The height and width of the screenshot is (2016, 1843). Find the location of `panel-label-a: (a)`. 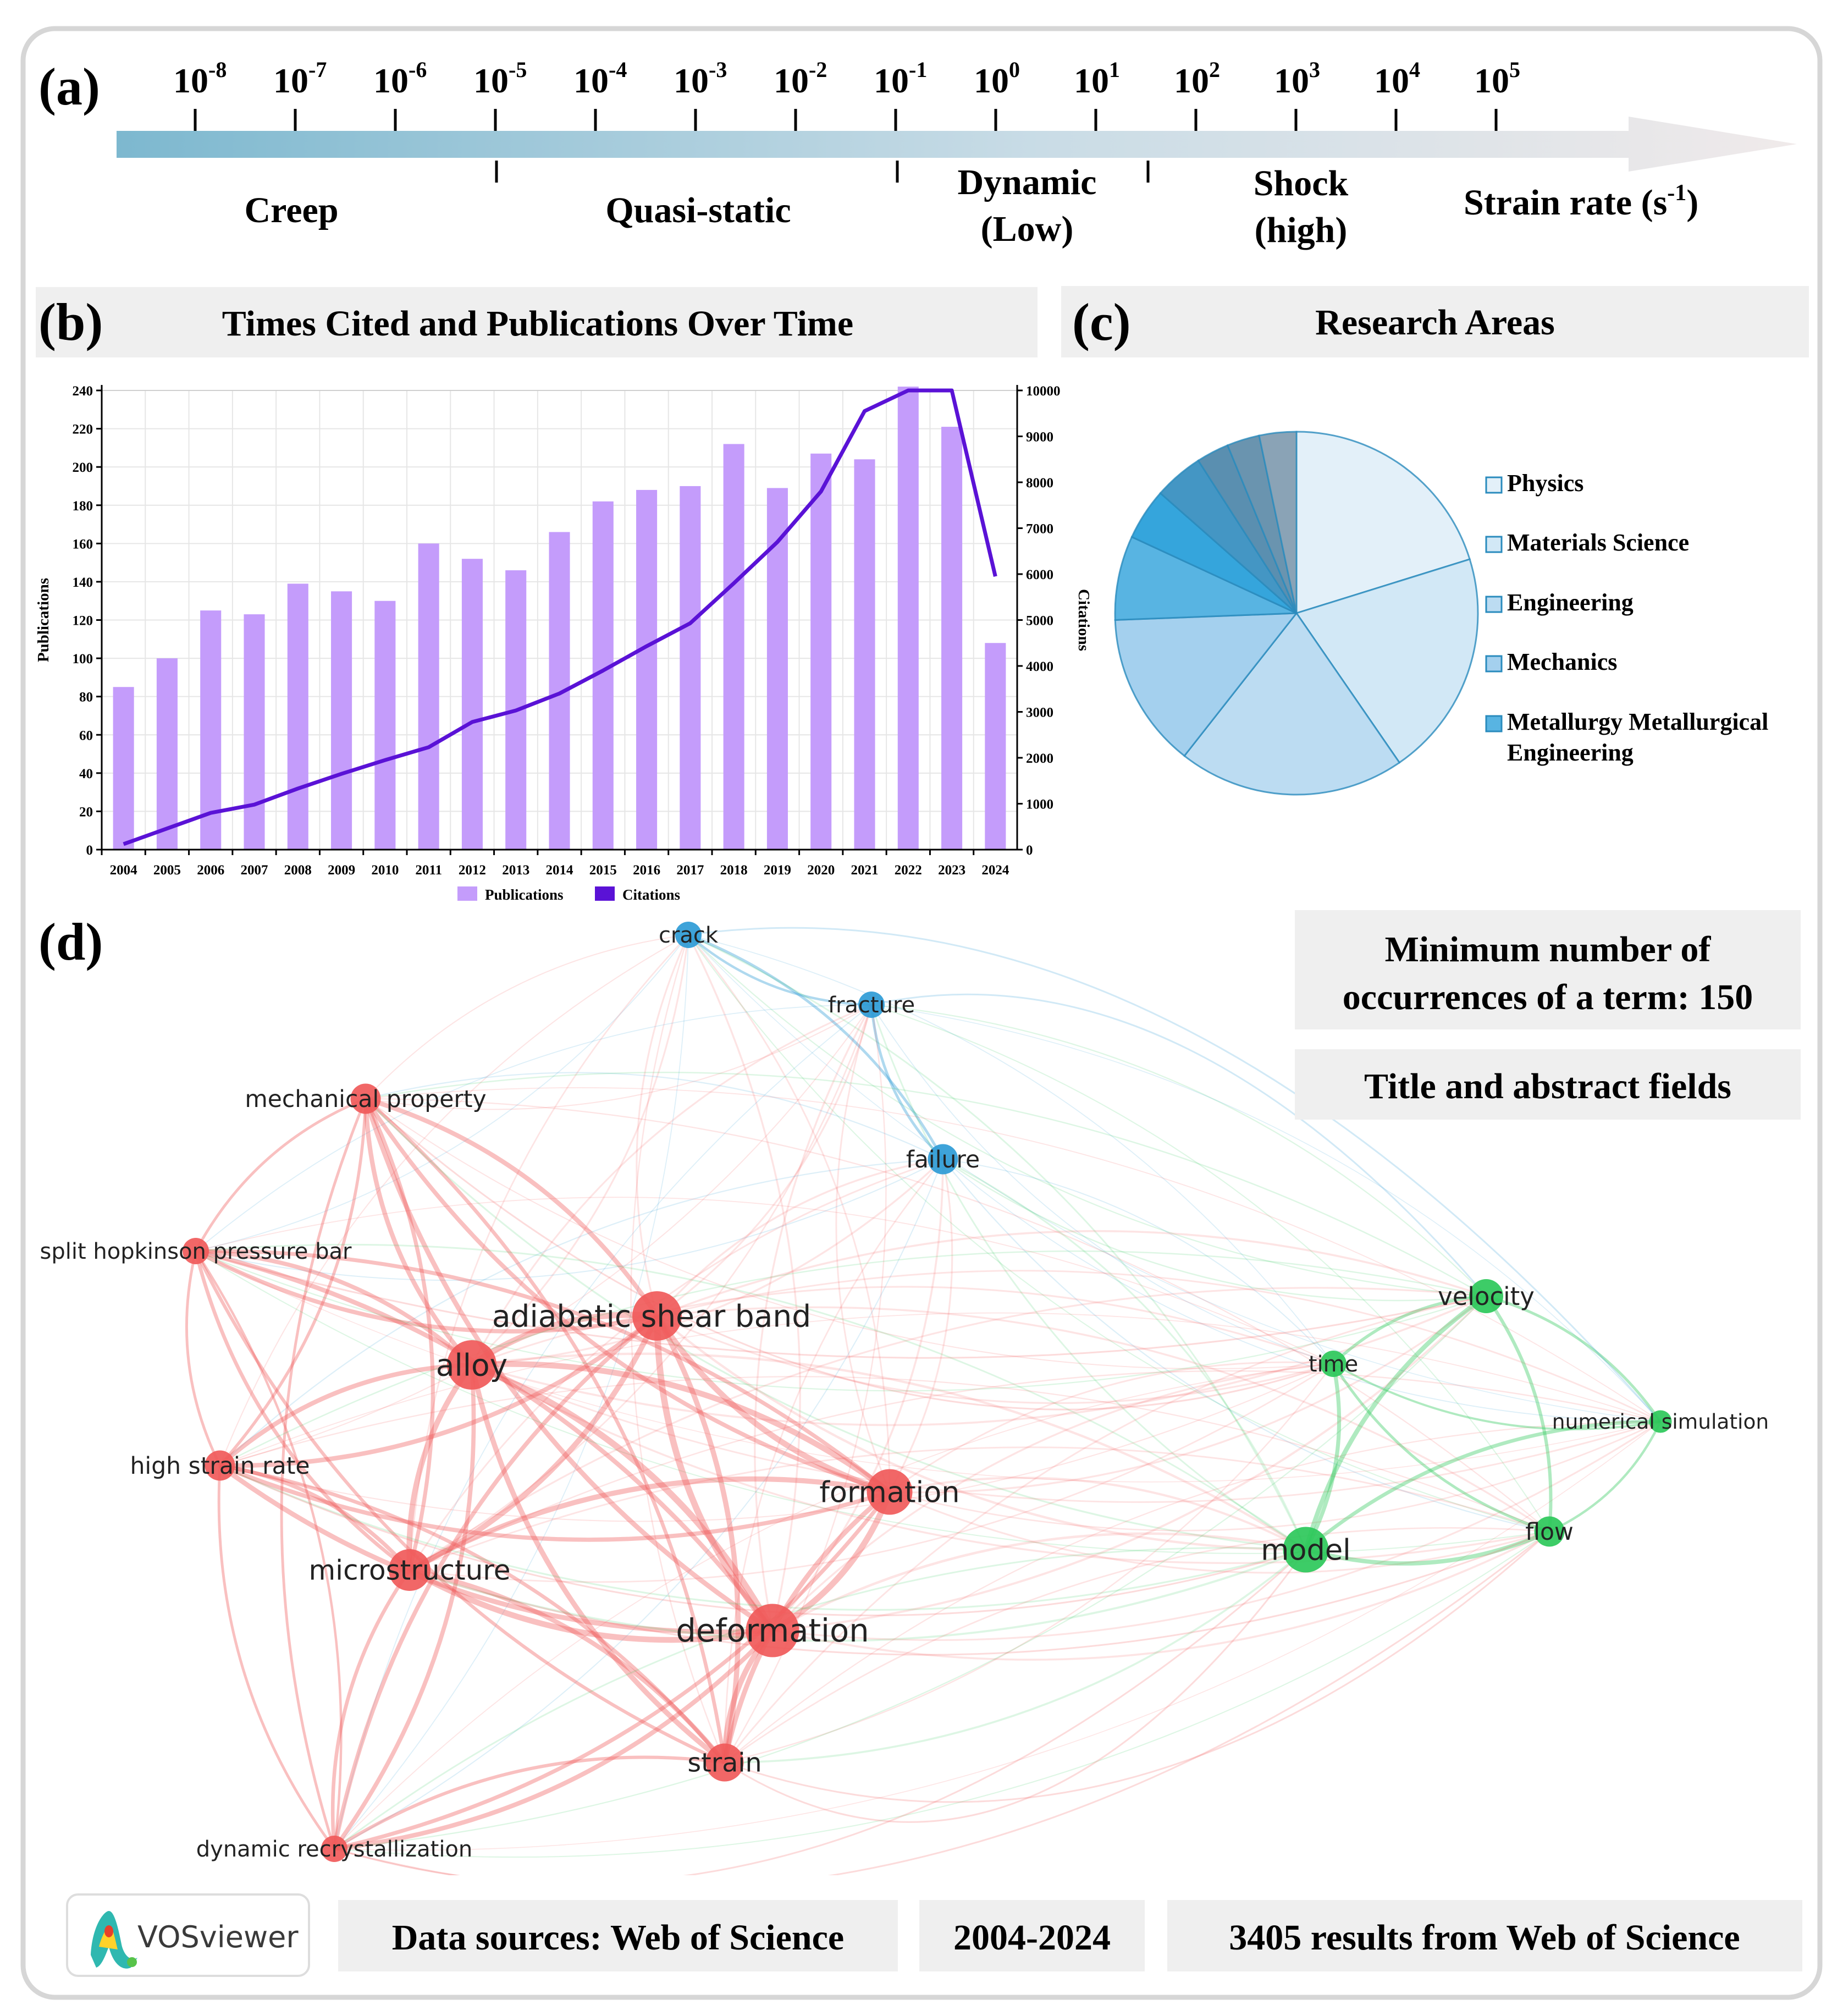

panel-label-a: (a) is located at coordinates (69, 86).